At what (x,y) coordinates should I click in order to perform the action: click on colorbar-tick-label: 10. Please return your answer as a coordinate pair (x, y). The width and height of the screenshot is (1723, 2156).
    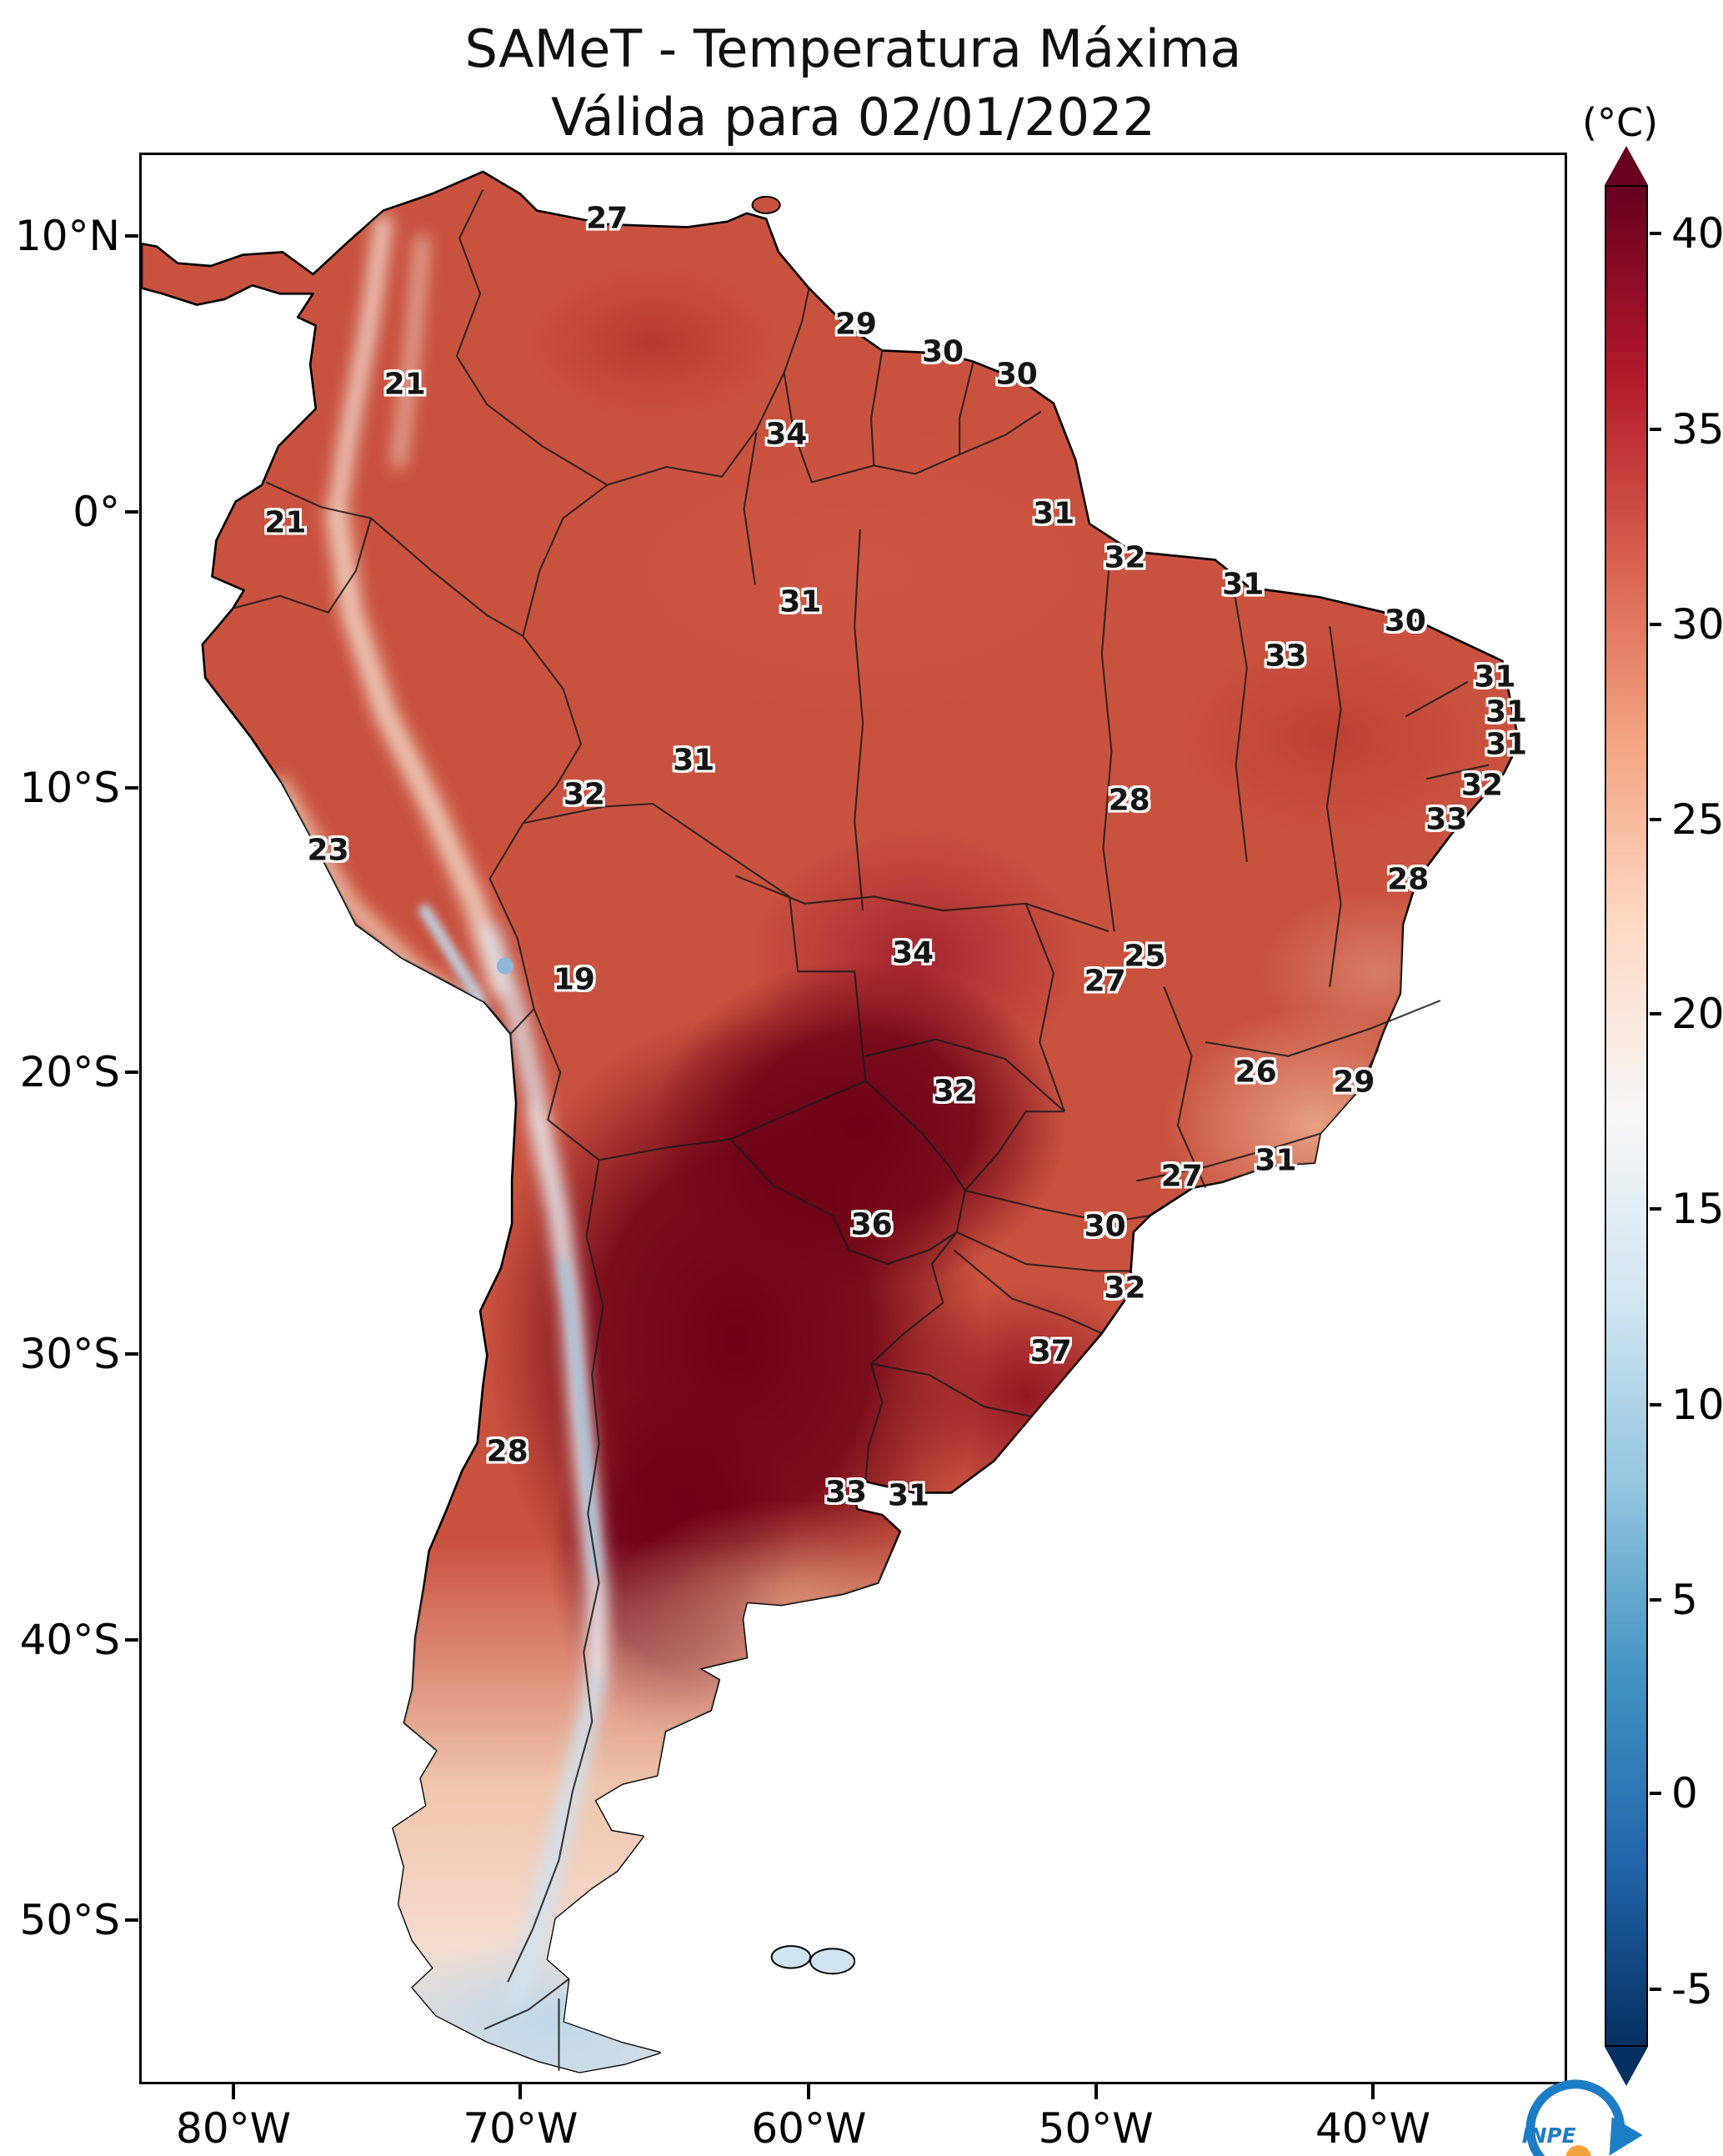
    Looking at the image, I should click on (1697, 1404).